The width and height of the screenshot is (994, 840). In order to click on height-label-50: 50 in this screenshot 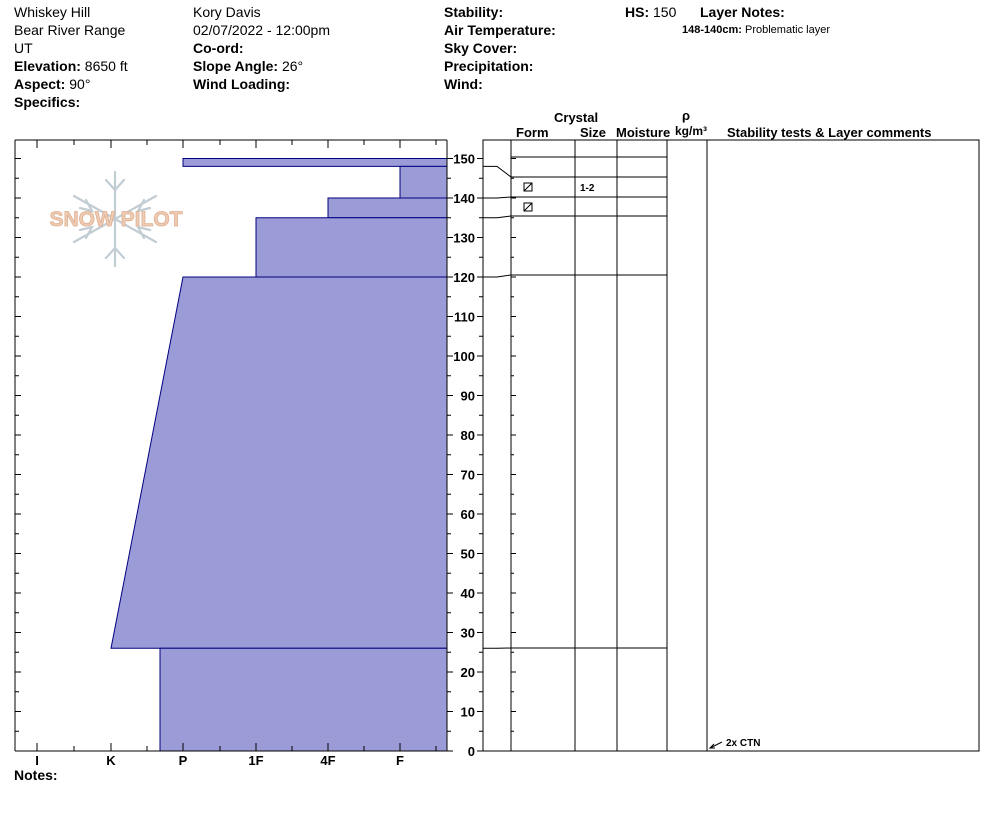, I will do `click(468, 554)`.